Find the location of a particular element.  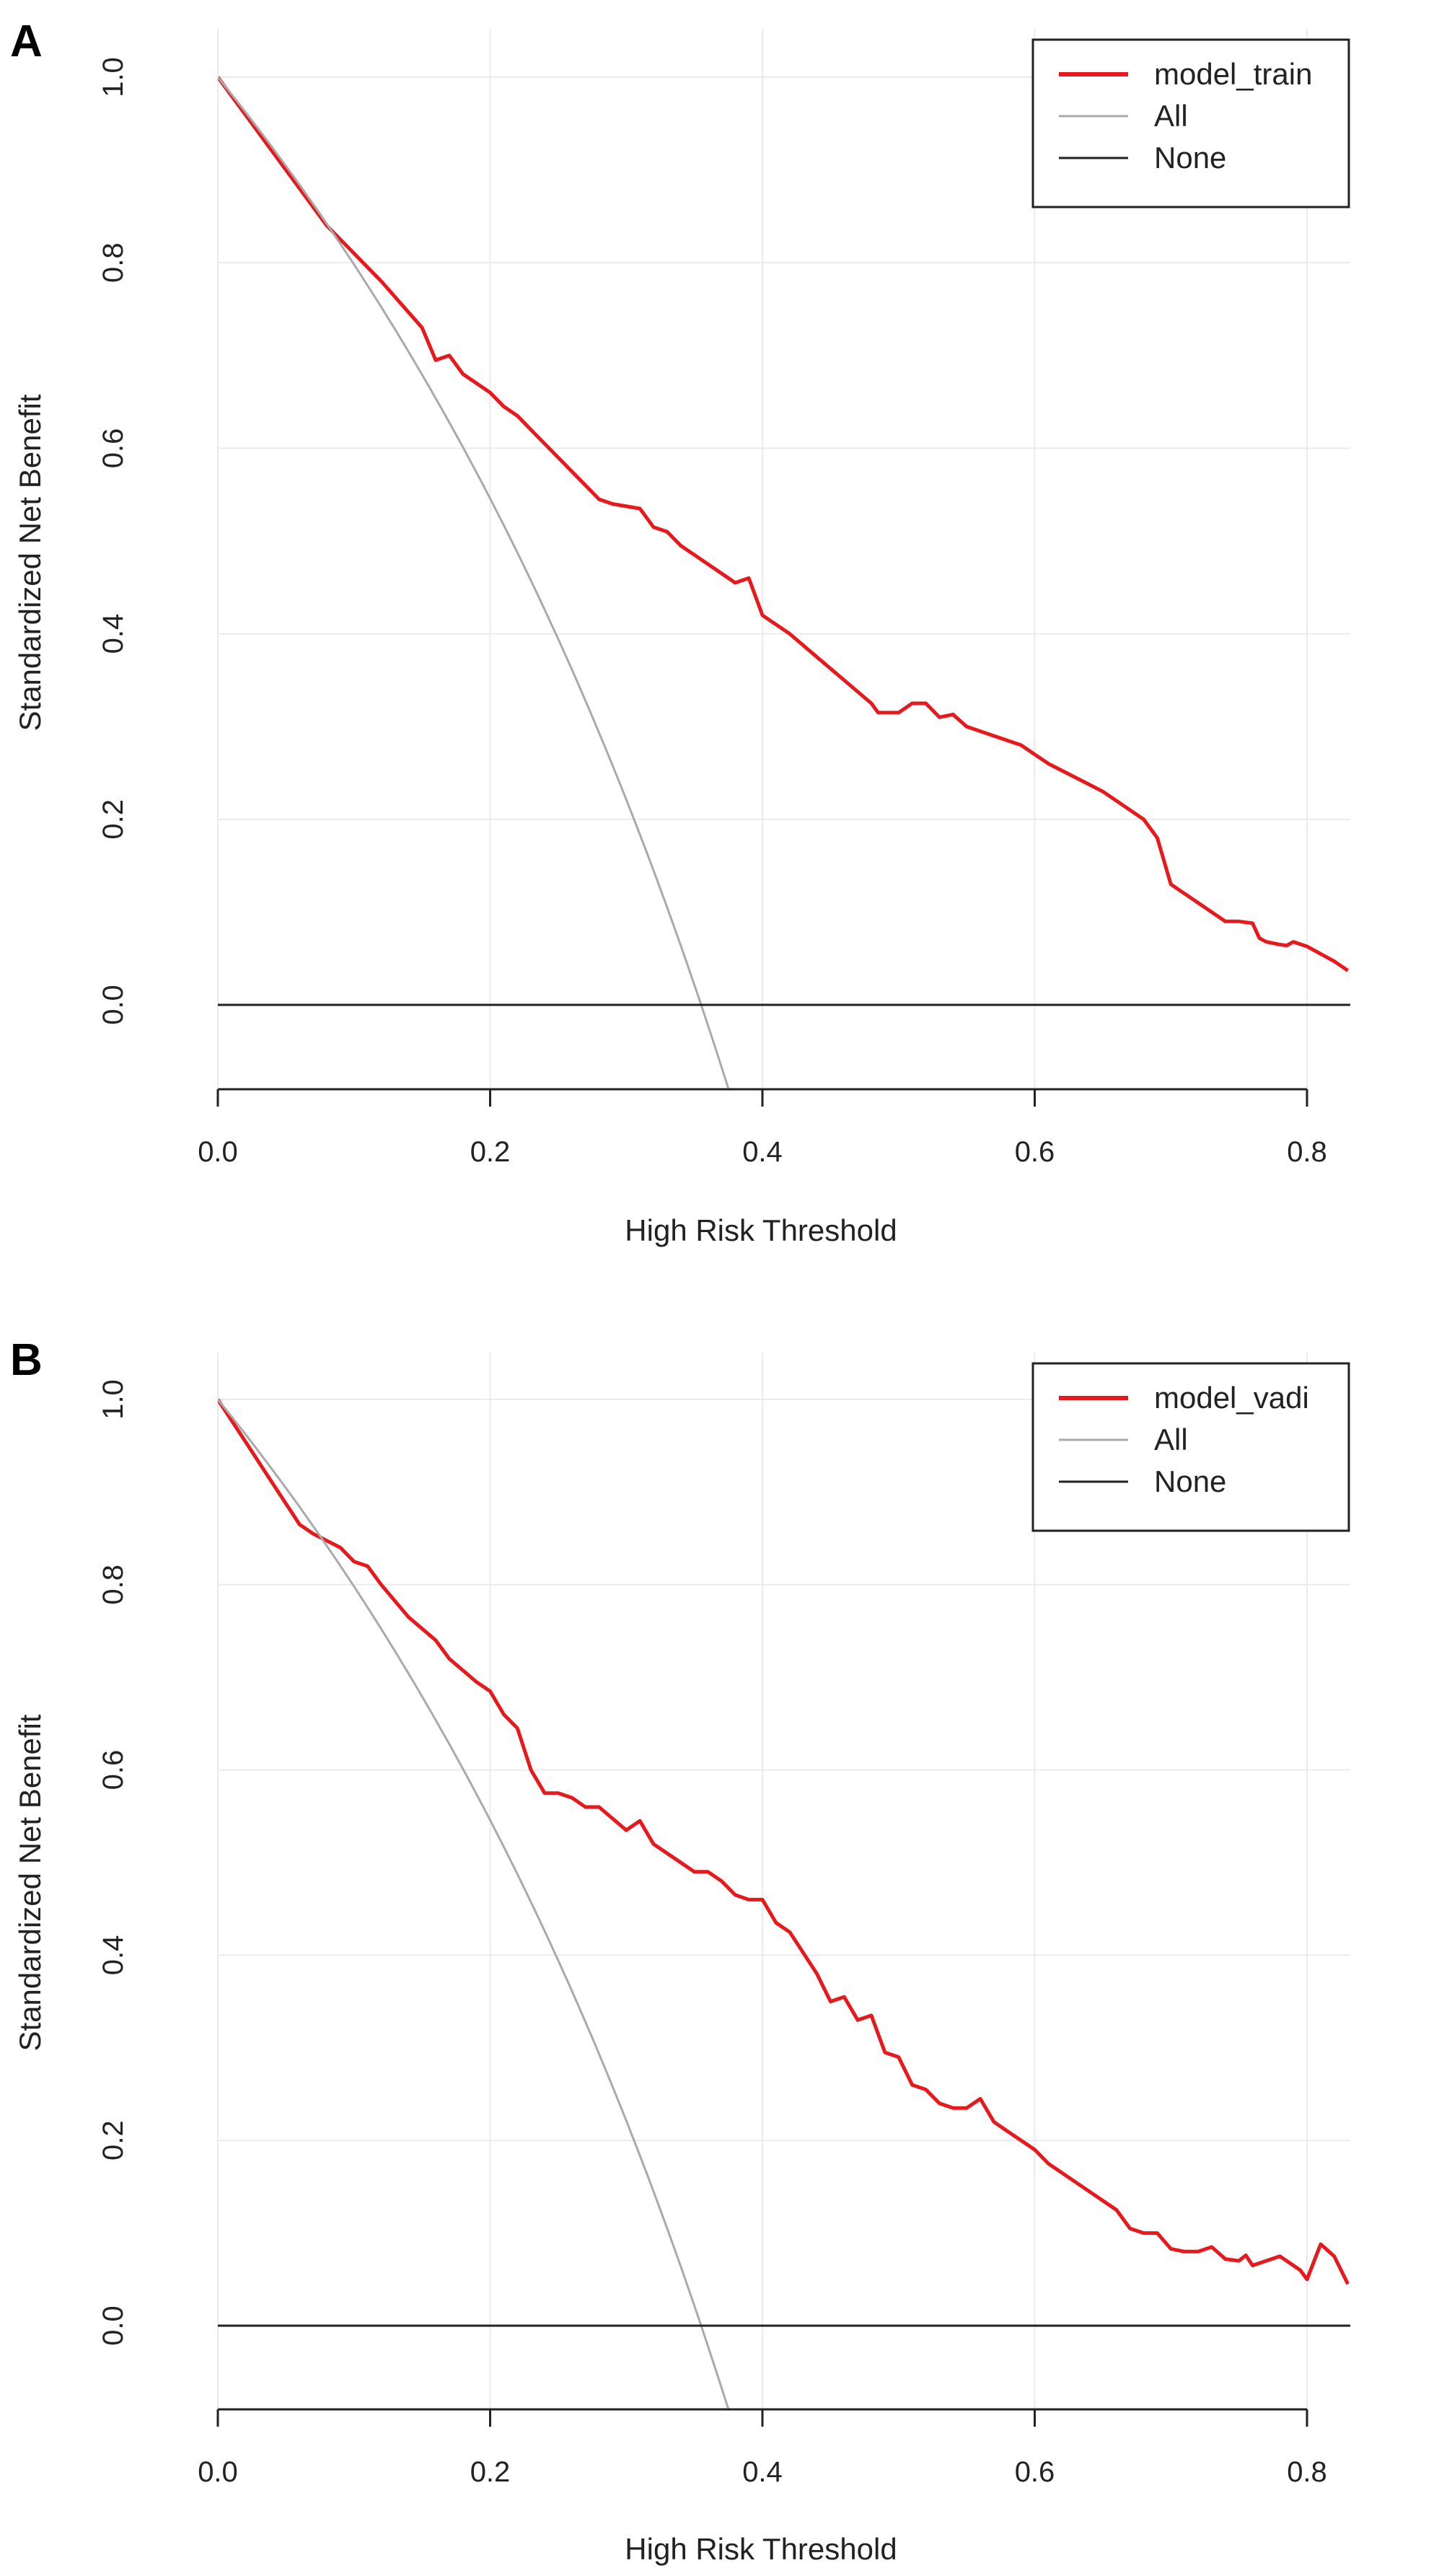

legend-label: model_train is located at coordinates (1233, 74).